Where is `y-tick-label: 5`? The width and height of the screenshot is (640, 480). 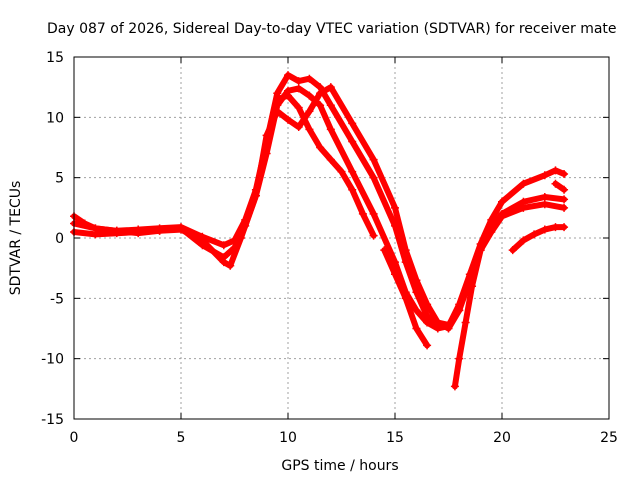
y-tick-label: 5 is located at coordinates (59, 179).